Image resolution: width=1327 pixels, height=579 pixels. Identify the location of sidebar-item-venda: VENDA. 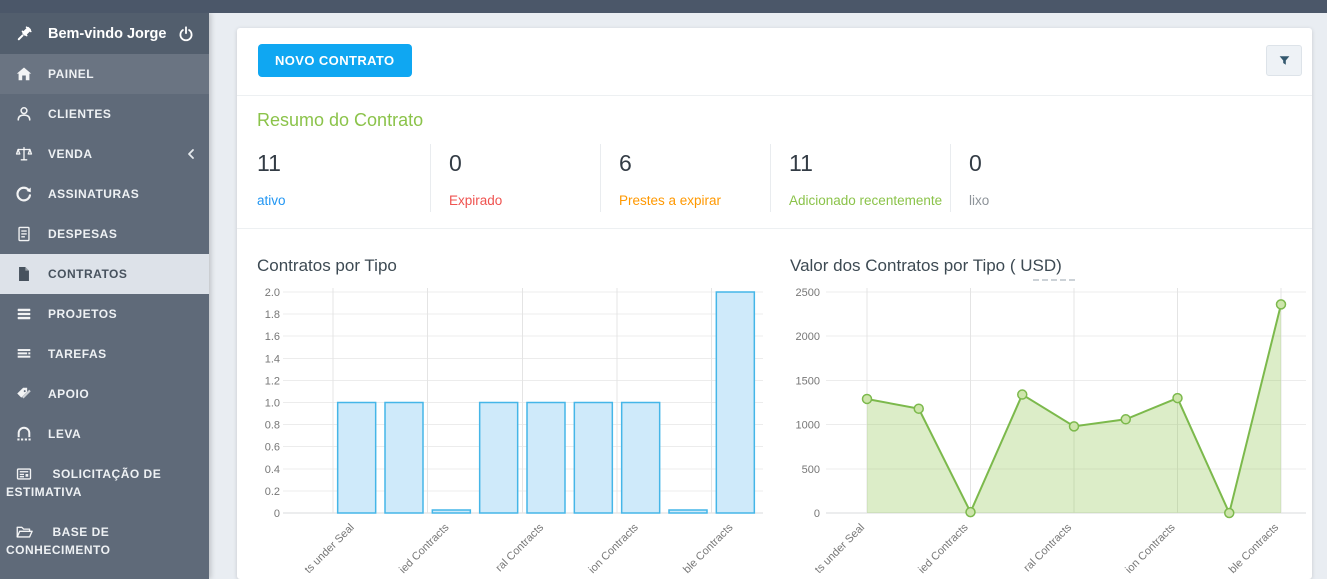
(104, 154).